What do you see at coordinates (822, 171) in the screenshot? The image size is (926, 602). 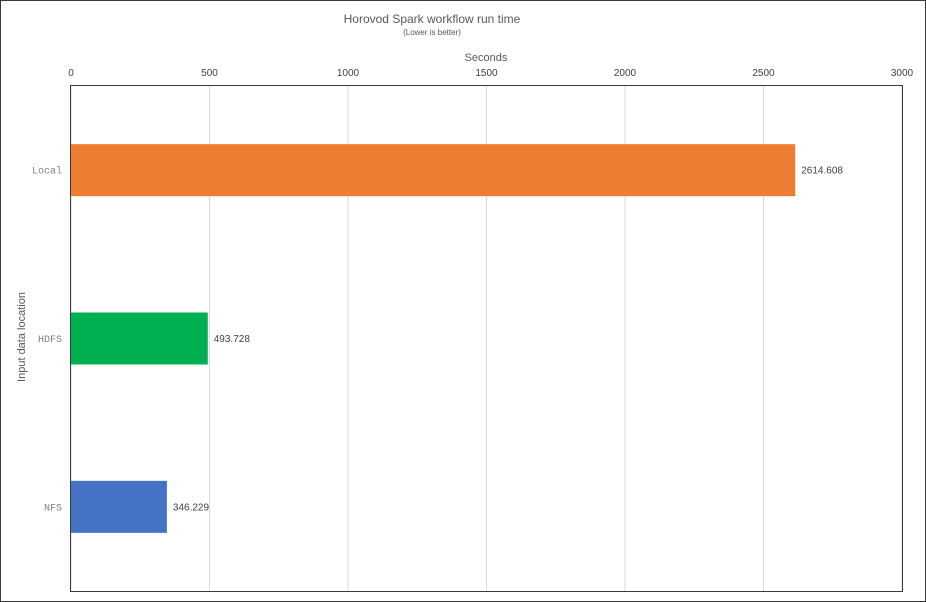 I see `data-label-local: 2614.608` at bounding box center [822, 171].